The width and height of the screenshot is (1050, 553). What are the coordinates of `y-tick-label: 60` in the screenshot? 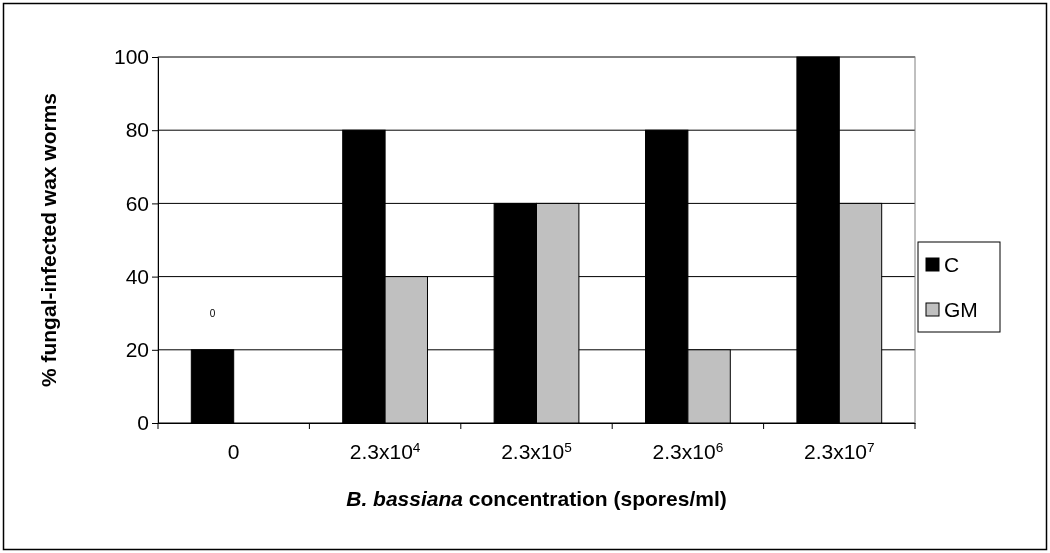 It's located at (137, 203).